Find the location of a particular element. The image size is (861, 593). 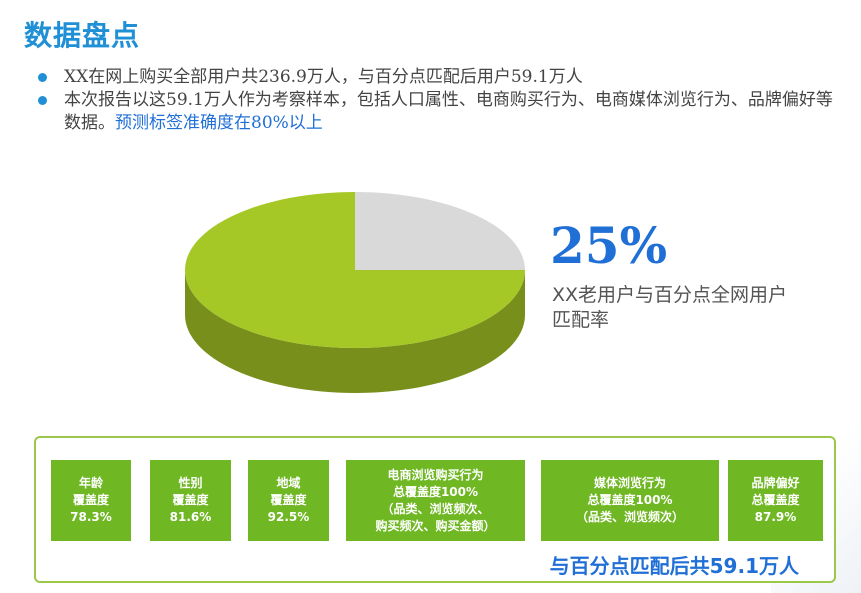

coverage-card-gender: 性别 覆盖度 81.6% is located at coordinates (190, 500).